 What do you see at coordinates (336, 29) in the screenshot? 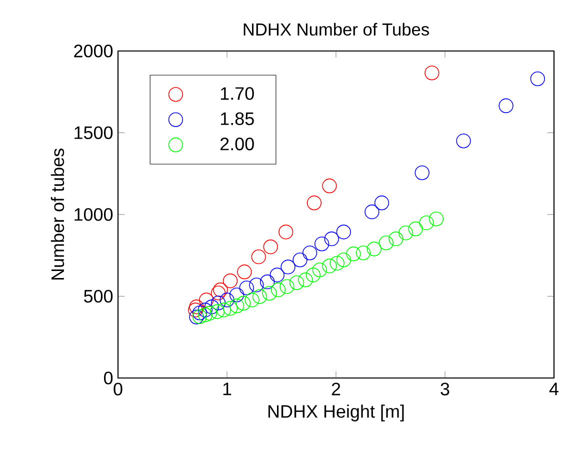
I see `chart-title: NDHX Number of Tubes` at bounding box center [336, 29].